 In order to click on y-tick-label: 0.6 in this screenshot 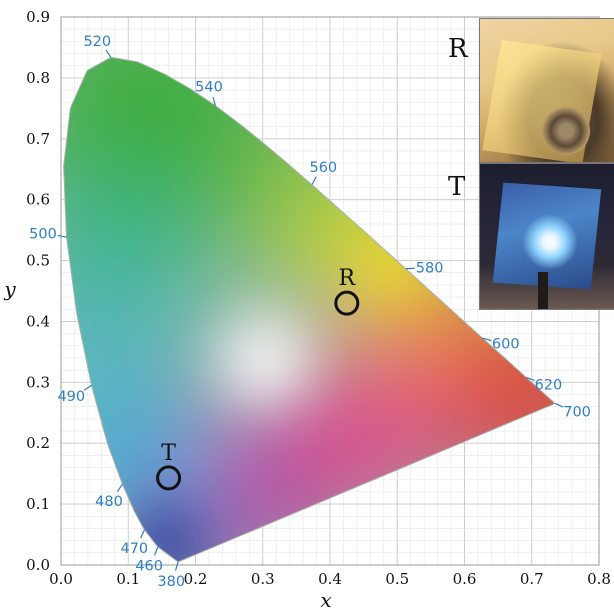, I will do `click(38, 200)`.